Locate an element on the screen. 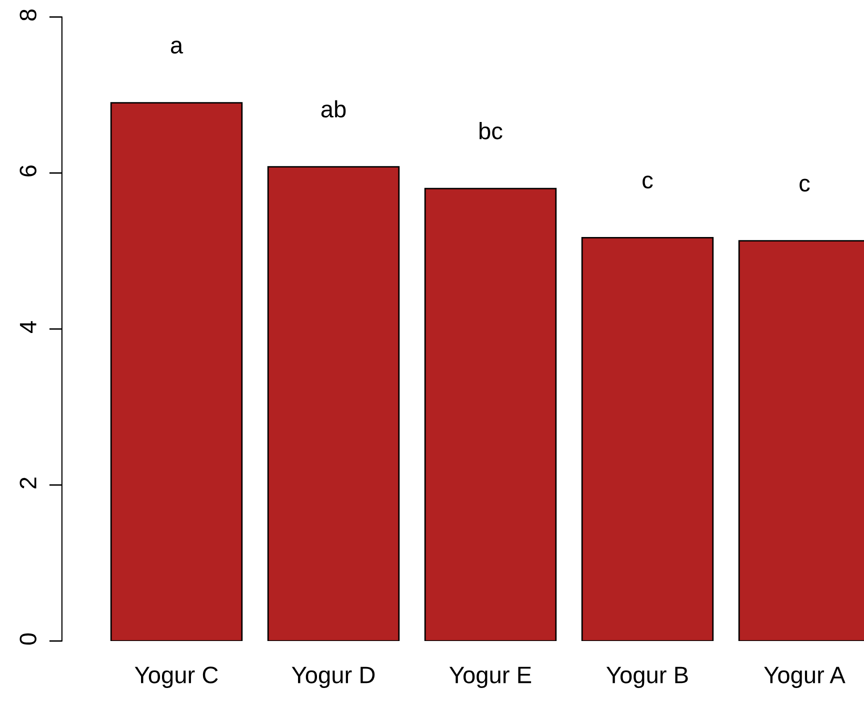 Image resolution: width=864 pixels, height=719 pixels. x-tick-label: Yogur E is located at coordinates (490, 677).